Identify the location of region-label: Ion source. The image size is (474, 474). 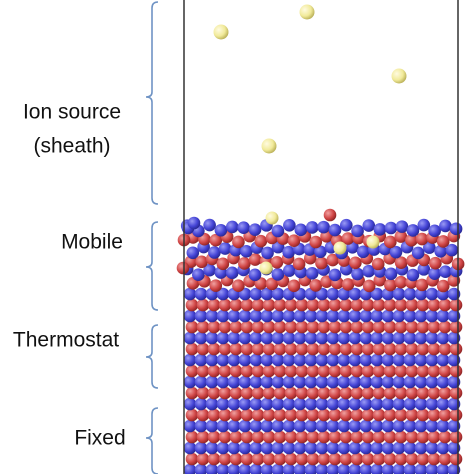
(72, 112).